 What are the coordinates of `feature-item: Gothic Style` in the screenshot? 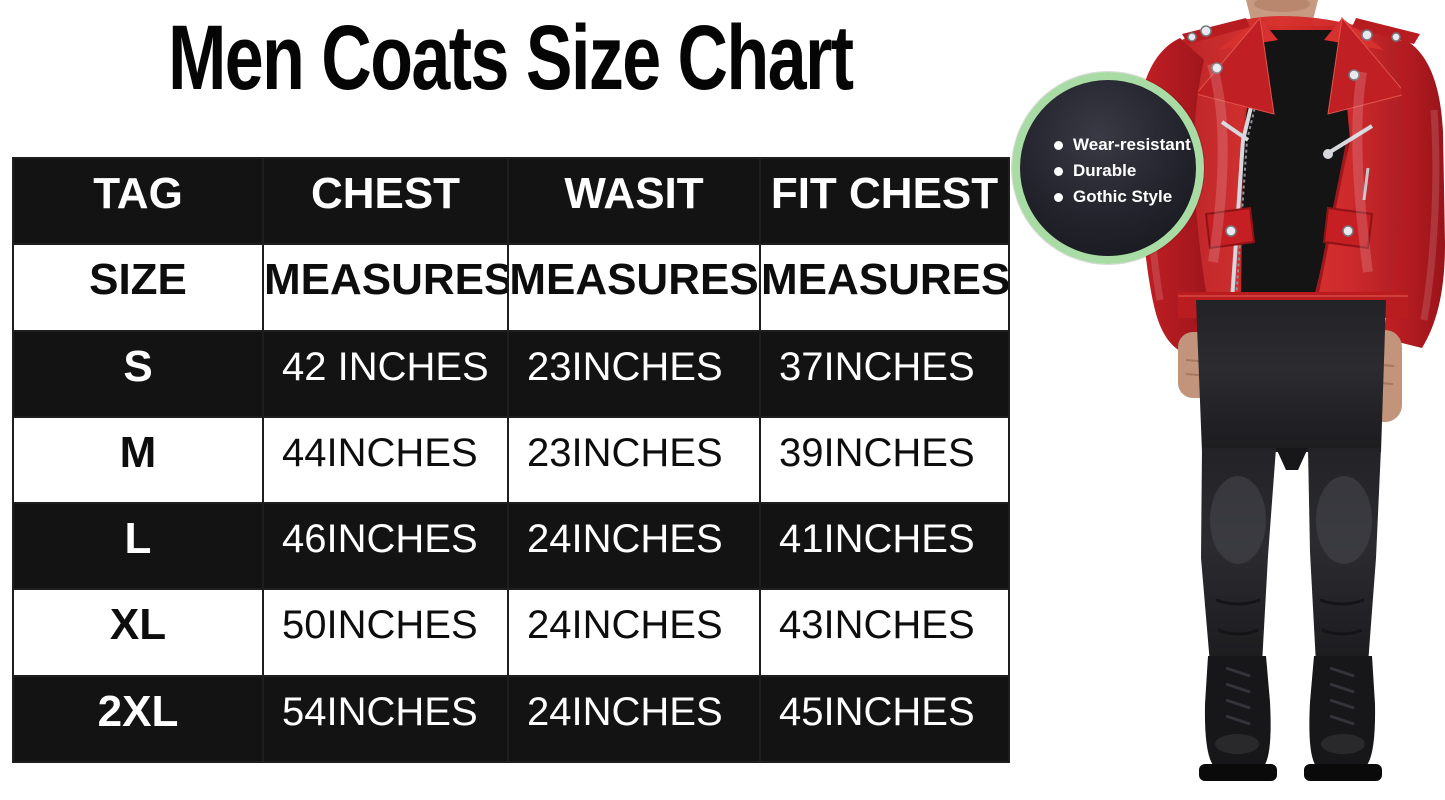 It's located at (1122, 197).